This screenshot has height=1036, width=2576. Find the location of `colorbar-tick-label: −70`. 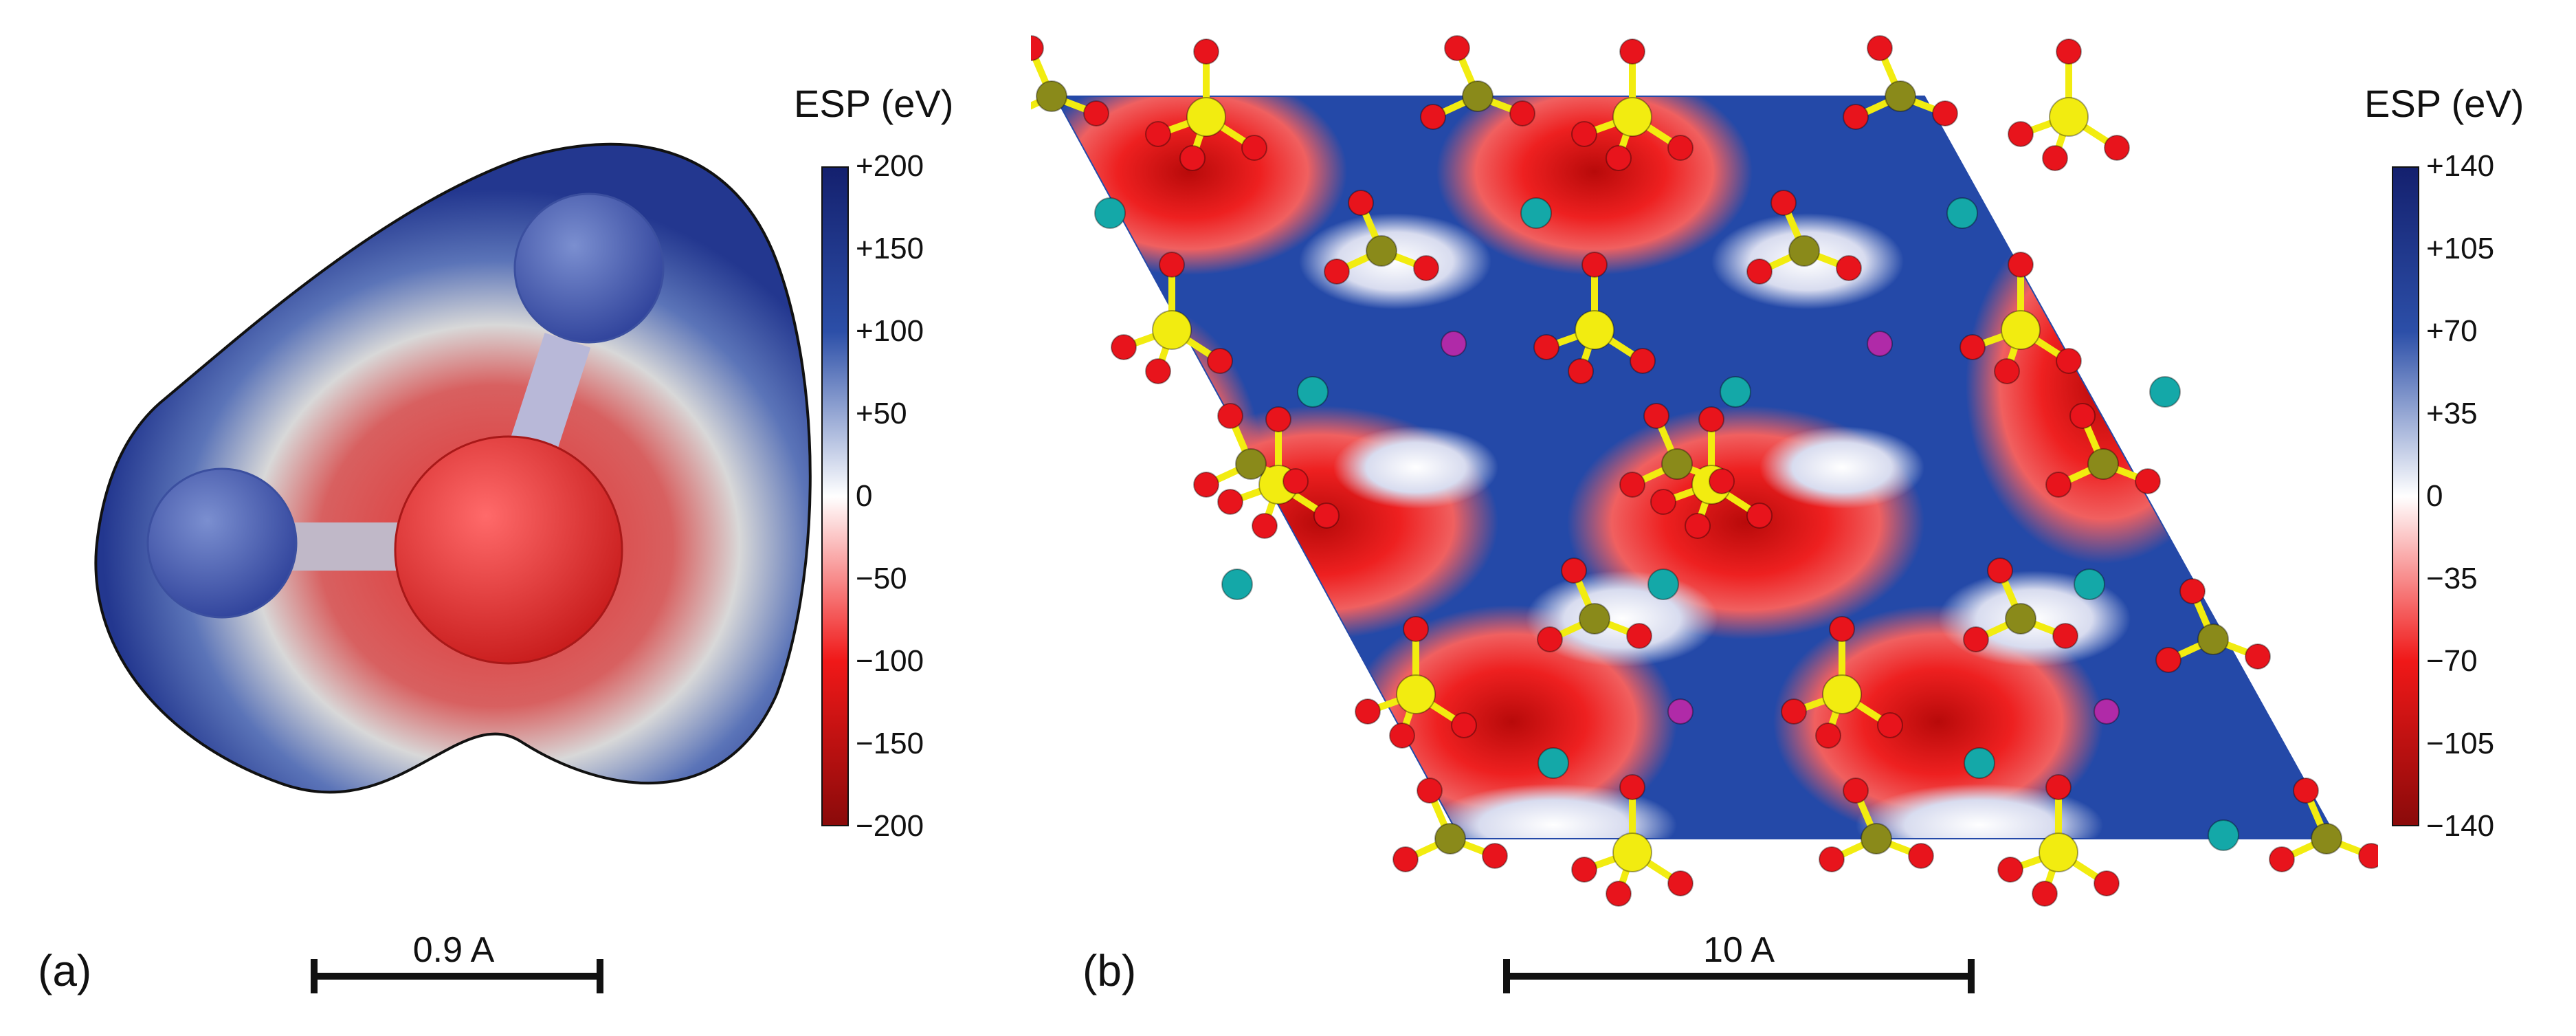

colorbar-tick-label: −70 is located at coordinates (2452, 661).